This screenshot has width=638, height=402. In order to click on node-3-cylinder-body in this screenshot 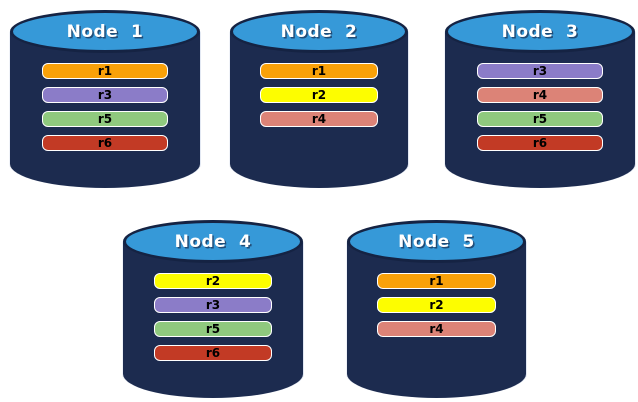, I will do `click(540, 109)`.